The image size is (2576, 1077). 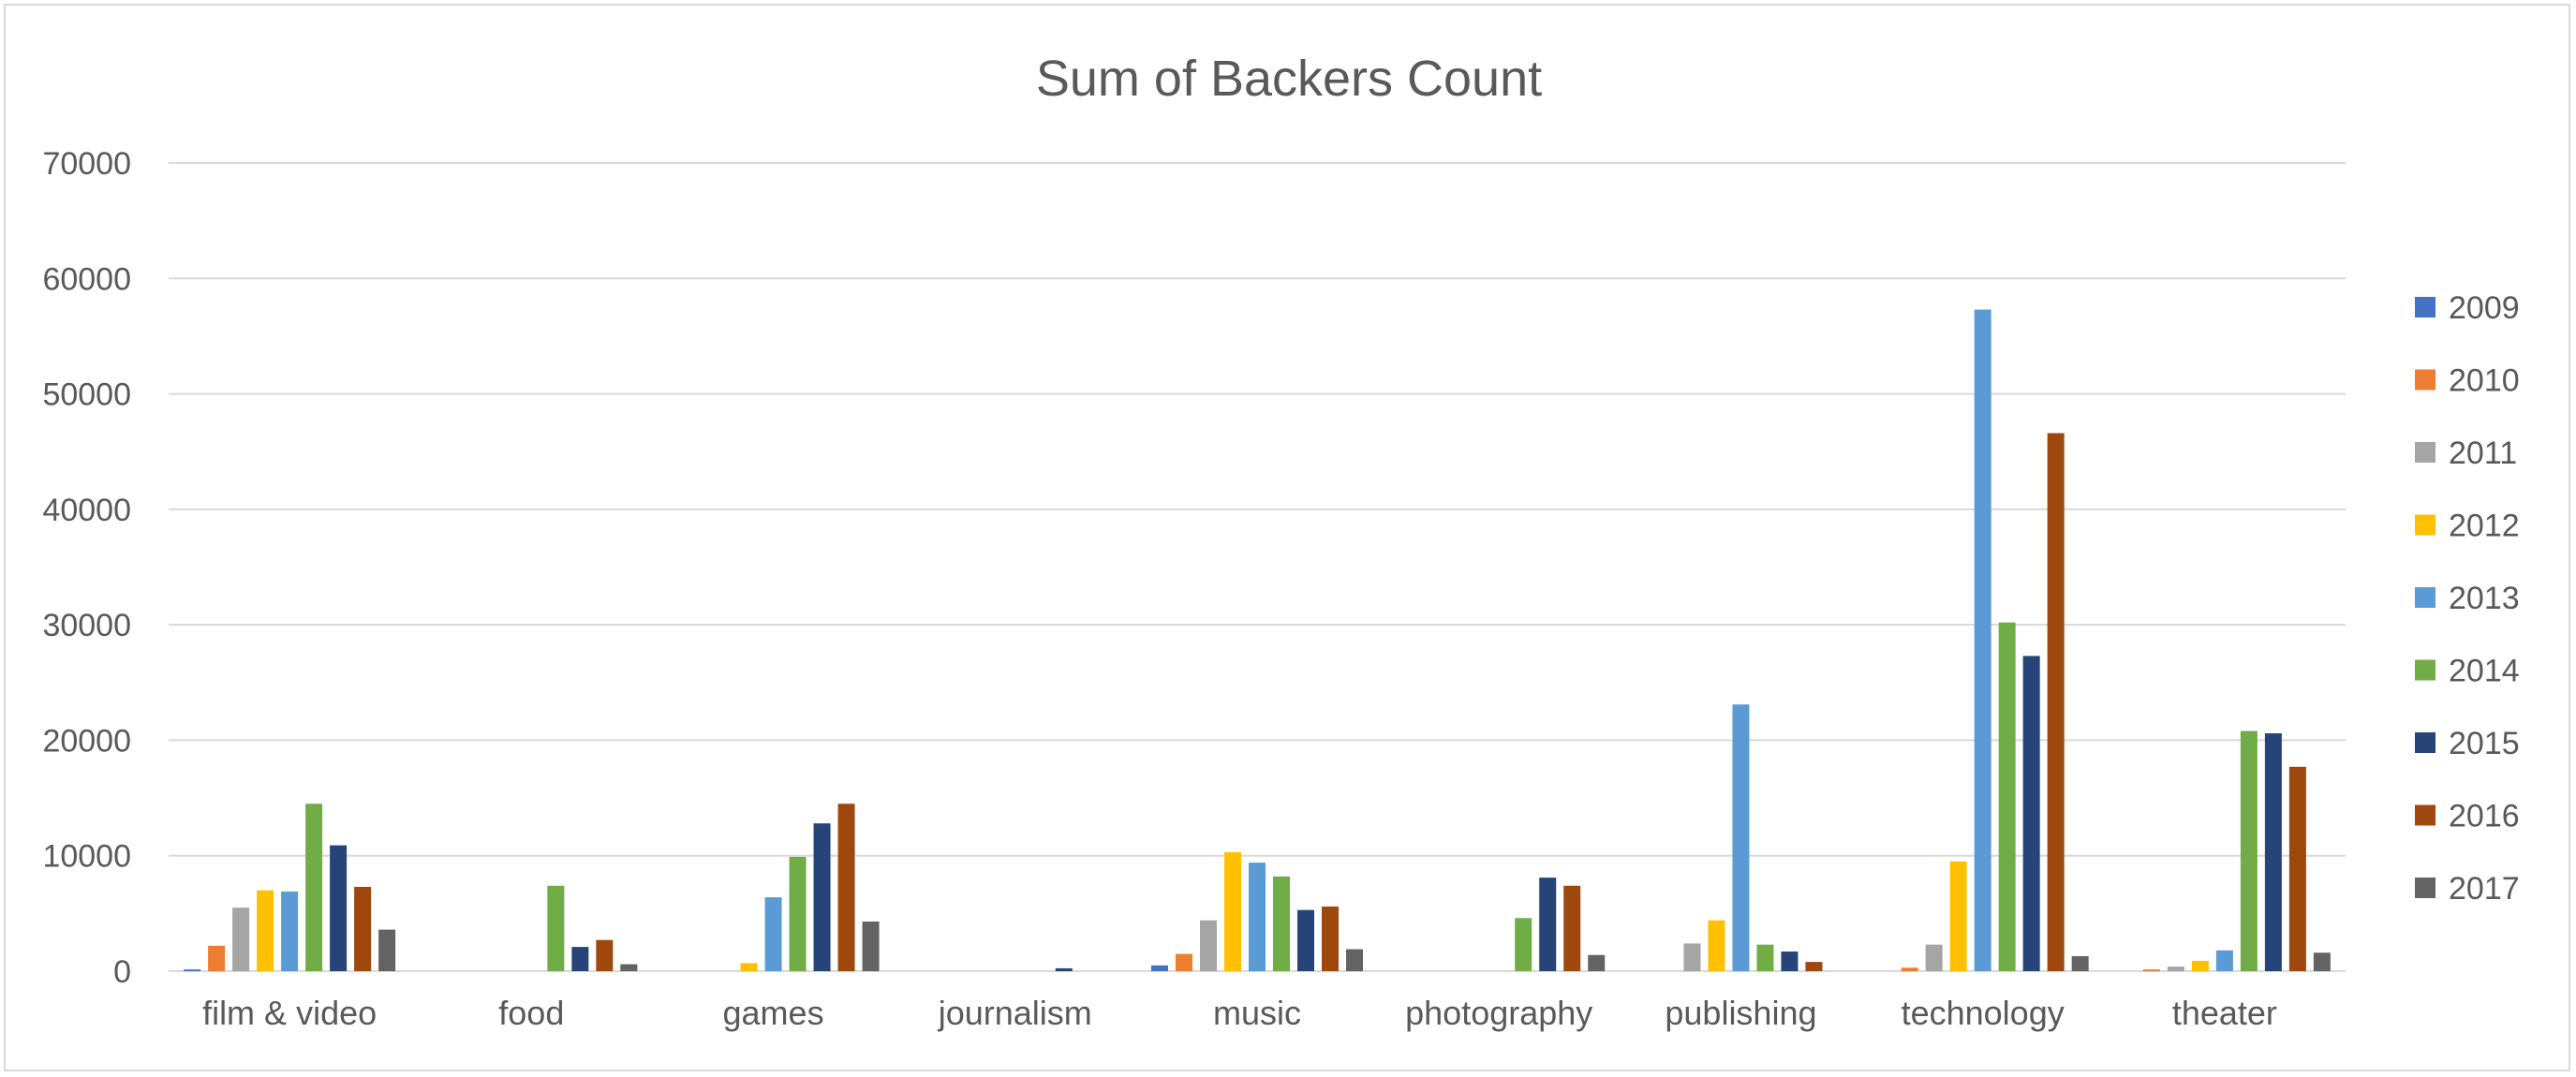 What do you see at coordinates (2425, 742) in the screenshot?
I see `legend-swatch-2015` at bounding box center [2425, 742].